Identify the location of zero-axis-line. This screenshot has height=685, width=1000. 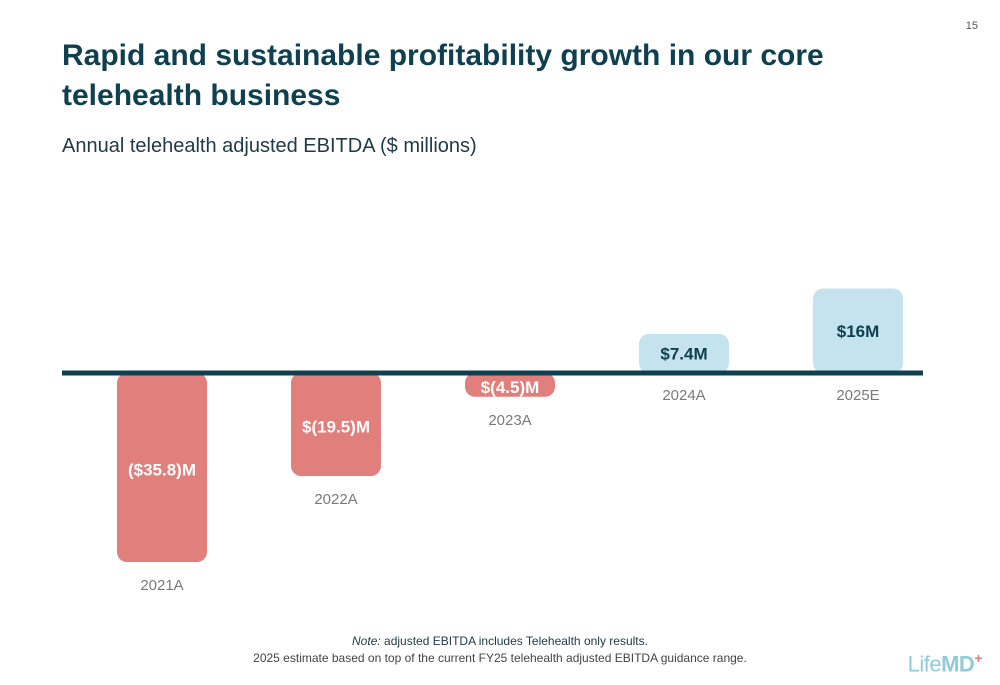
(492, 373).